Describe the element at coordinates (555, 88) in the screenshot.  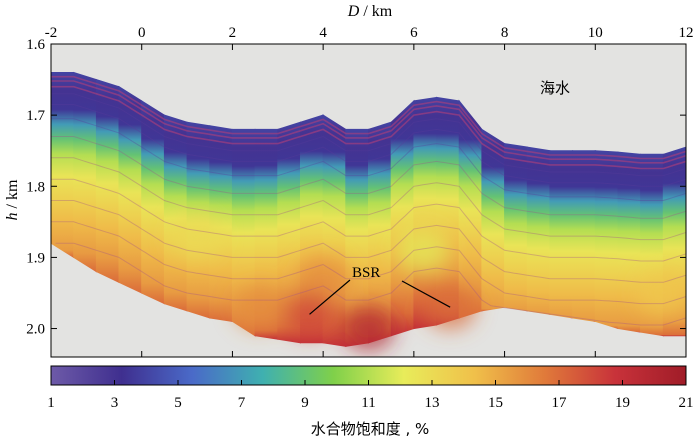
I see `seawater-label: 海水` at that location.